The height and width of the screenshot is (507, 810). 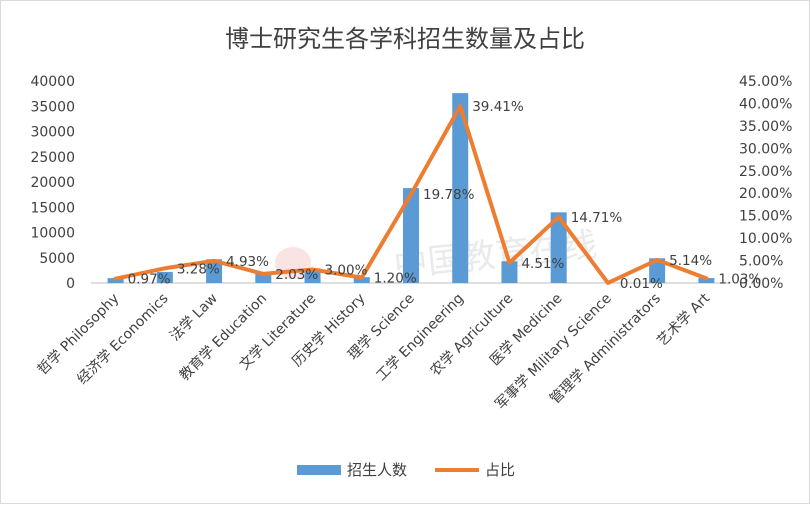 I want to click on x-axis-tick-label: 经济学 Economics, so click(x=122, y=339).